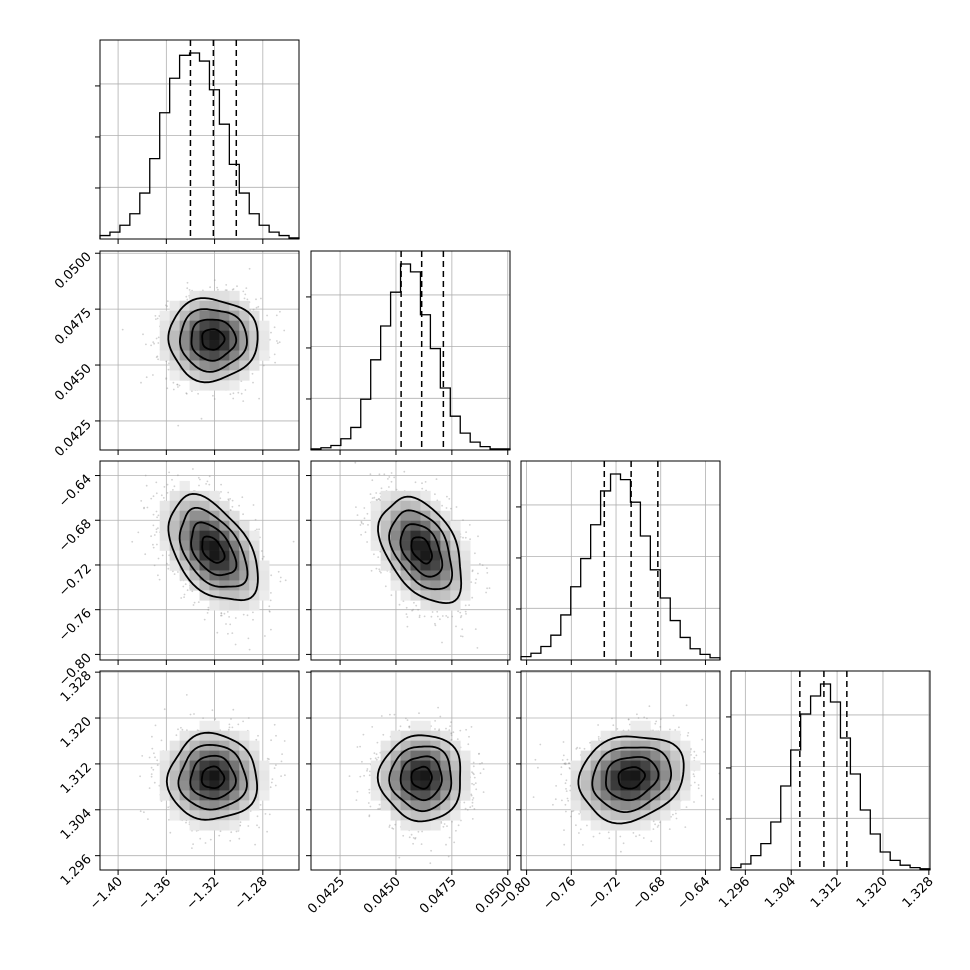 This screenshot has width=970, height=970. What do you see at coordinates (76, 870) in the screenshot?
I see `tick-label-y-0: 1.296` at bounding box center [76, 870].